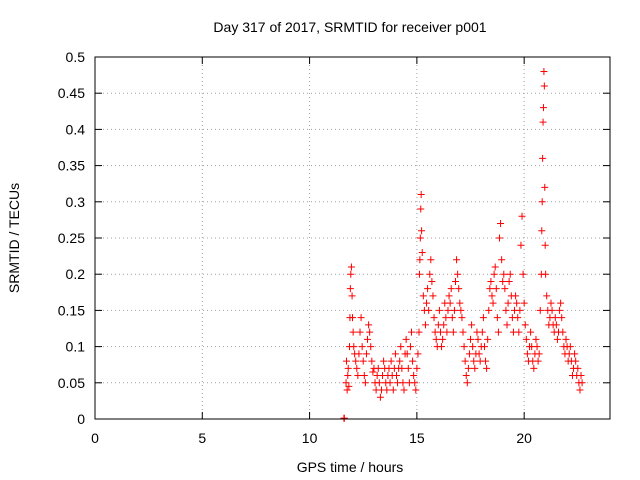 The height and width of the screenshot is (480, 640). Describe the element at coordinates (71, 238) in the screenshot. I see `y-tick-label: 0.25` at that location.